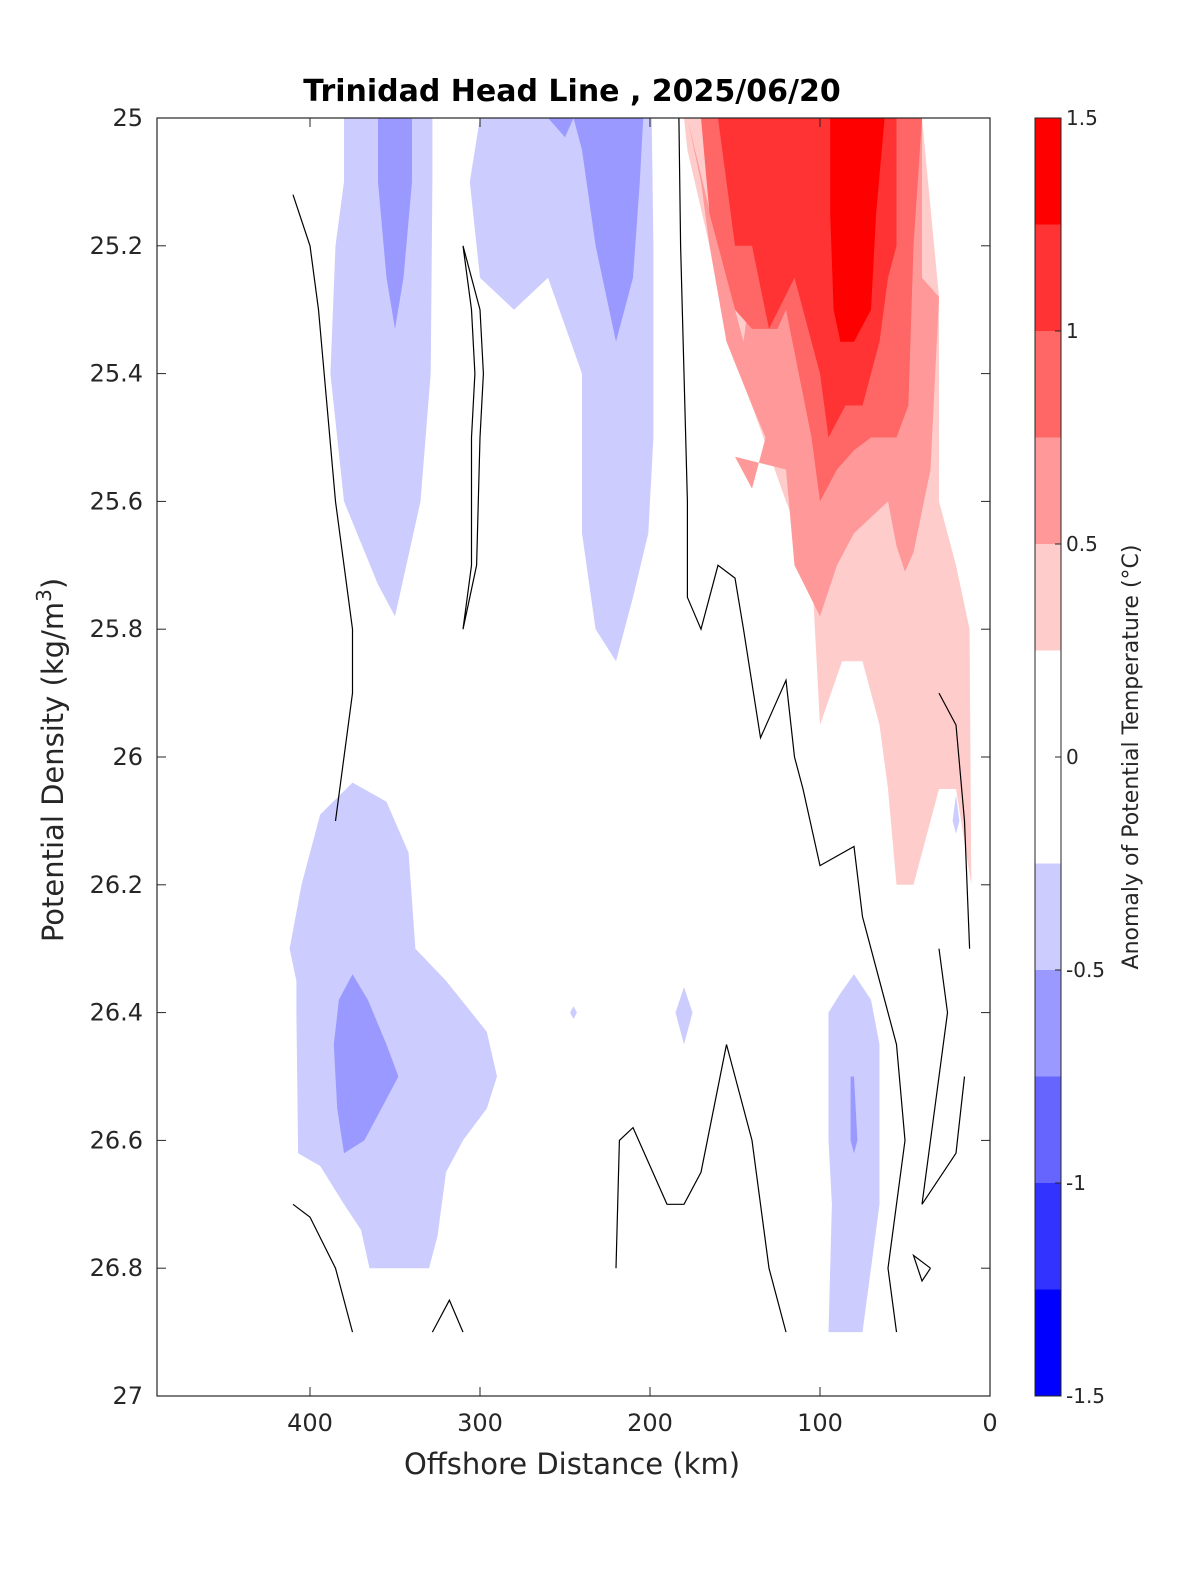  What do you see at coordinates (650, 1423) in the screenshot?
I see `x-tick-label: 200` at bounding box center [650, 1423].